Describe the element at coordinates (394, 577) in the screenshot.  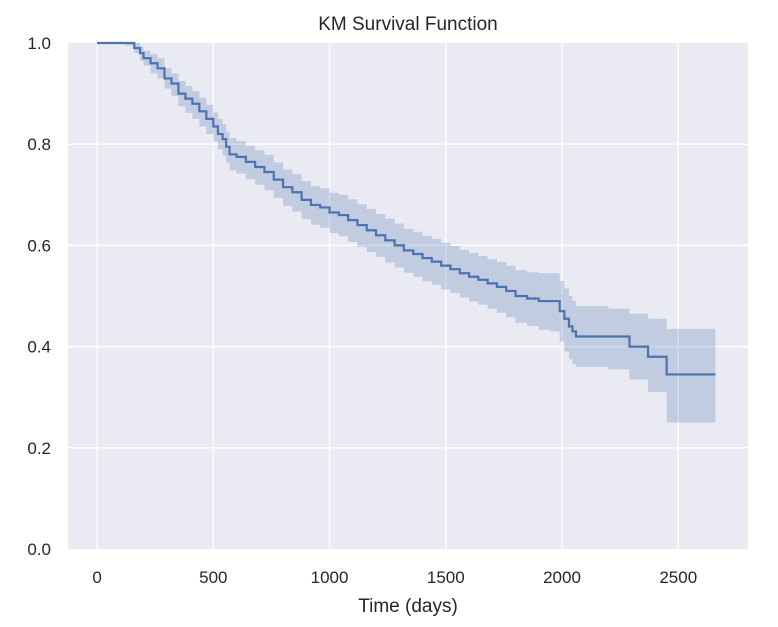
I see `x-axis-ticks: 0 500 1000 1500 2000 2500` at that location.